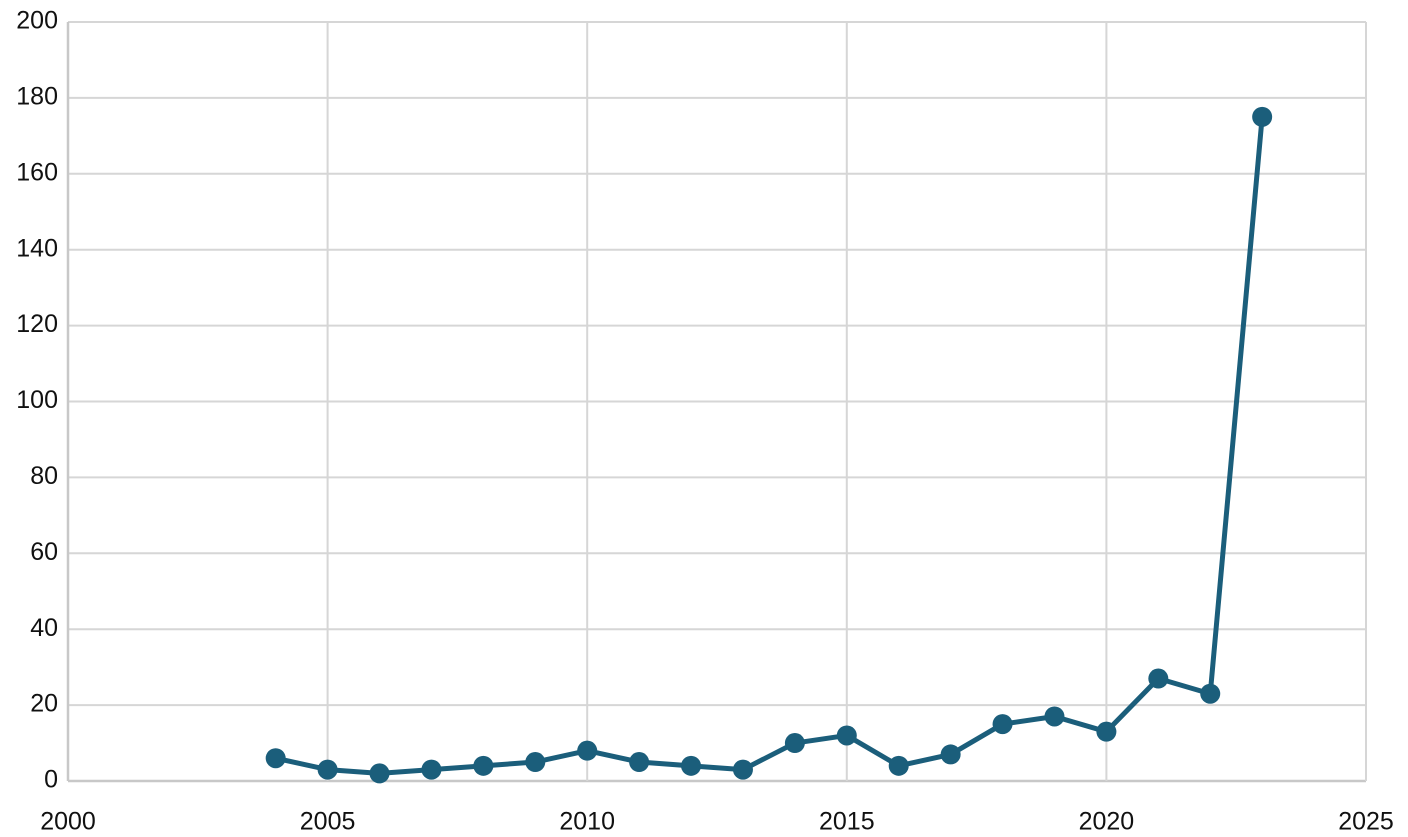 The width and height of the screenshot is (1408, 837). What do you see at coordinates (51, 780) in the screenshot?
I see `y-tick-label: 0` at bounding box center [51, 780].